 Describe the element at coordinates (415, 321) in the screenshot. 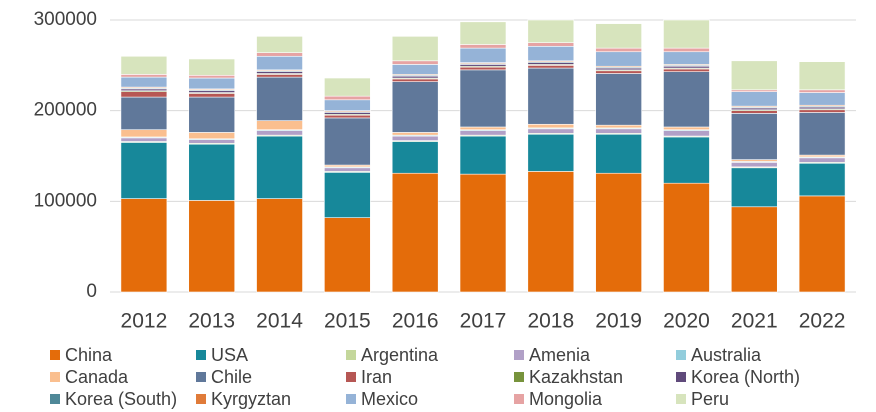

I see `x-tick-label: 2016` at that location.